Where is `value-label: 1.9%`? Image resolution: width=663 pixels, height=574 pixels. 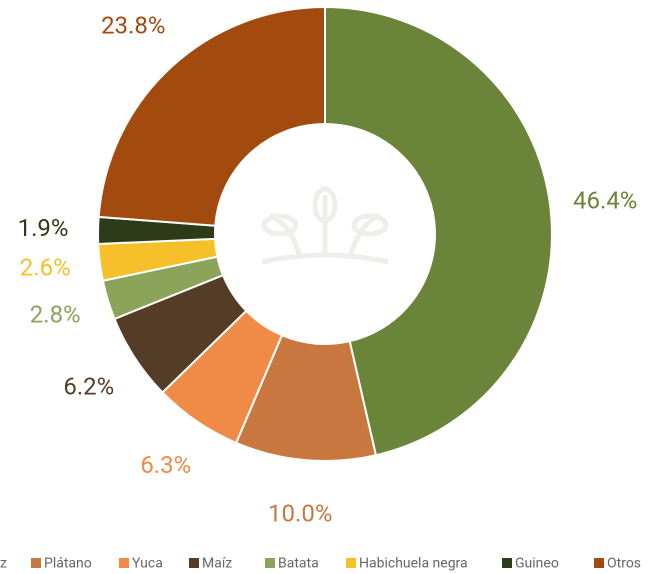
value-label: 1.9% is located at coordinates (43, 228).